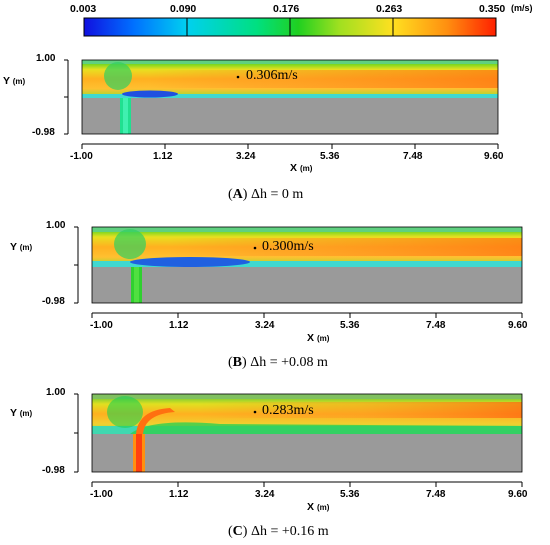 This screenshot has height=545, width=550. What do you see at coordinates (389, 9) in the screenshot?
I see `colorbar-tick-3: 0.263` at bounding box center [389, 9].